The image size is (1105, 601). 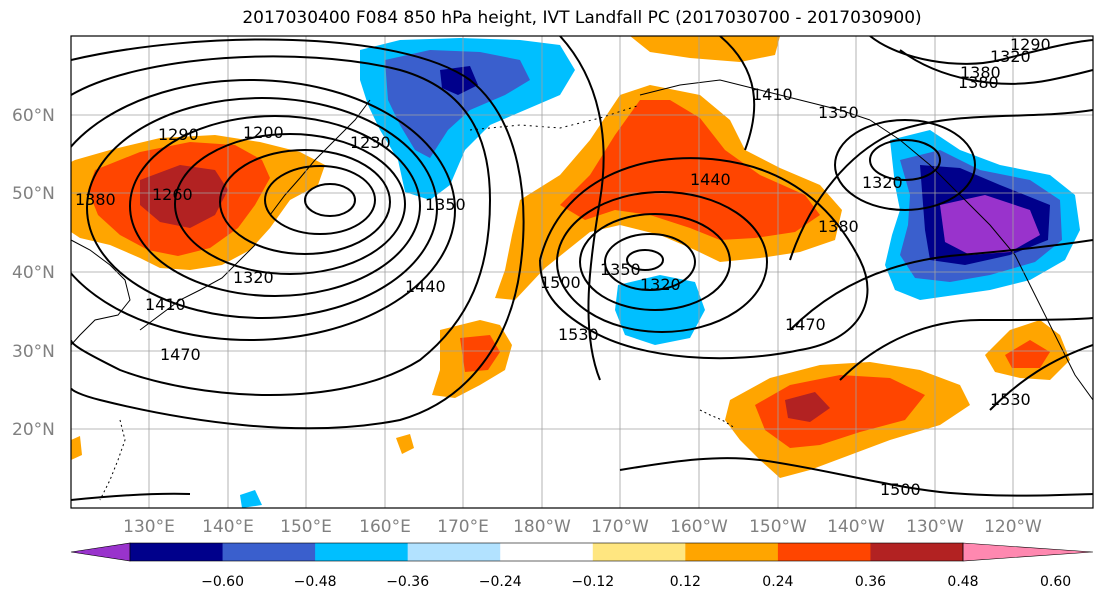 I want to click on contour-1500-south, so click(x=856, y=477).